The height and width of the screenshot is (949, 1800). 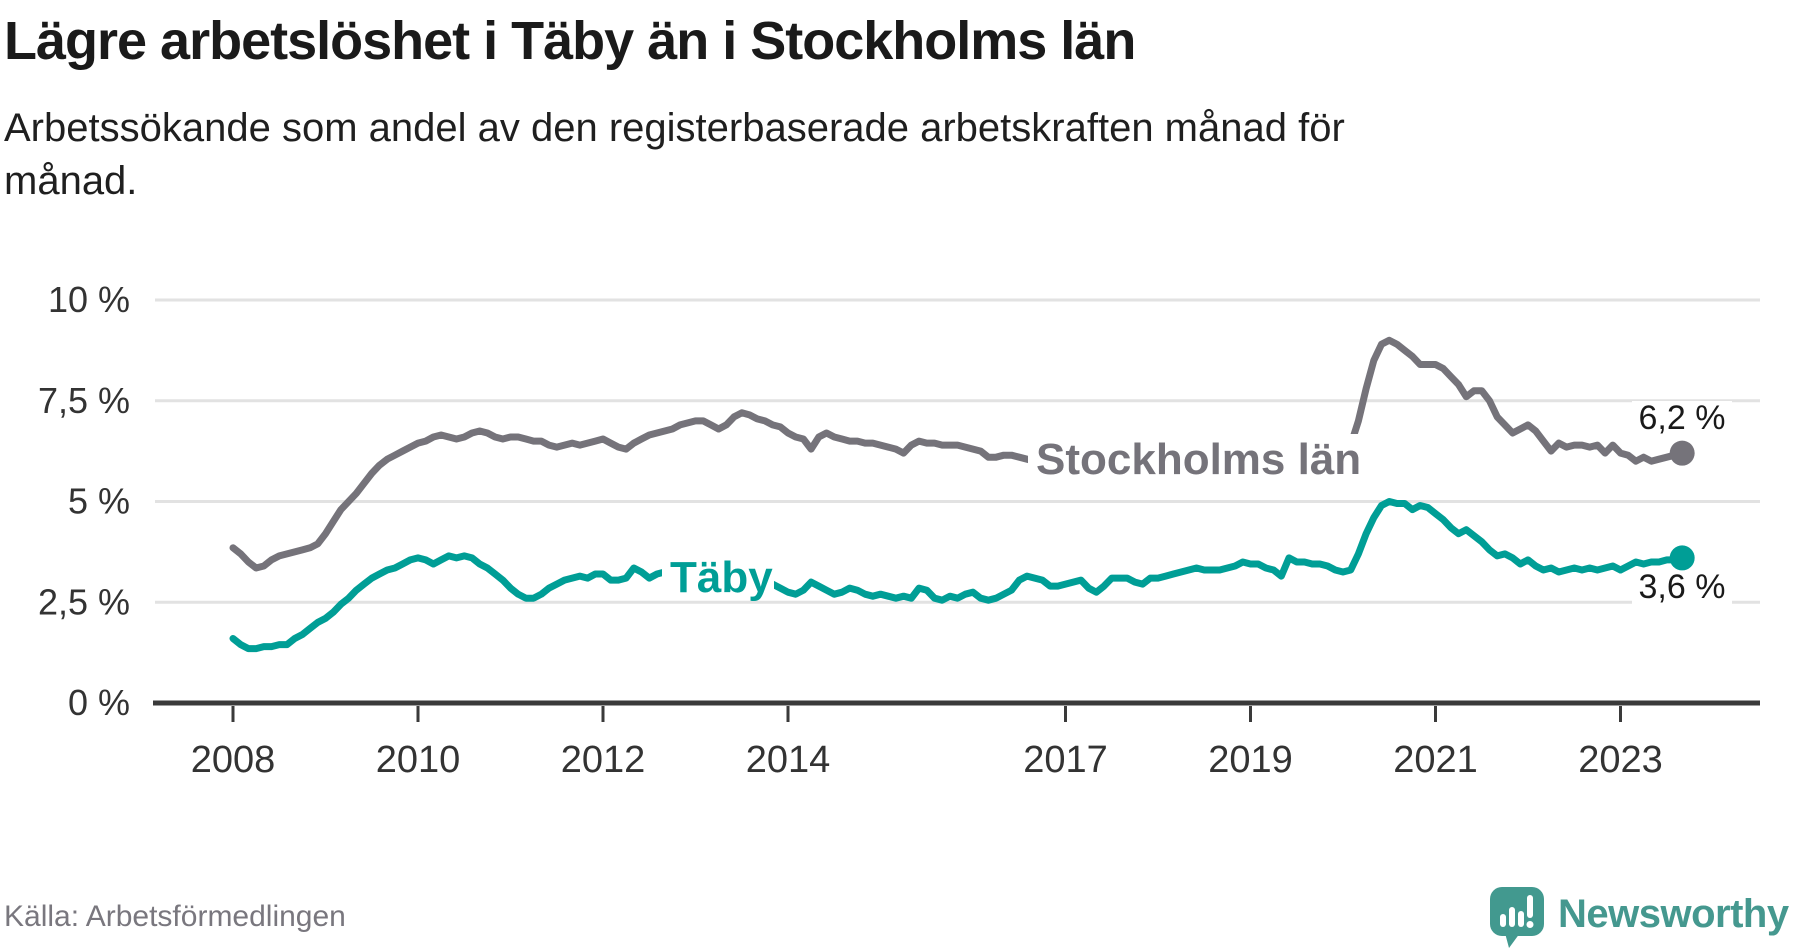 I want to click on x-axis-label-2021: 2021, so click(x=1435, y=760).